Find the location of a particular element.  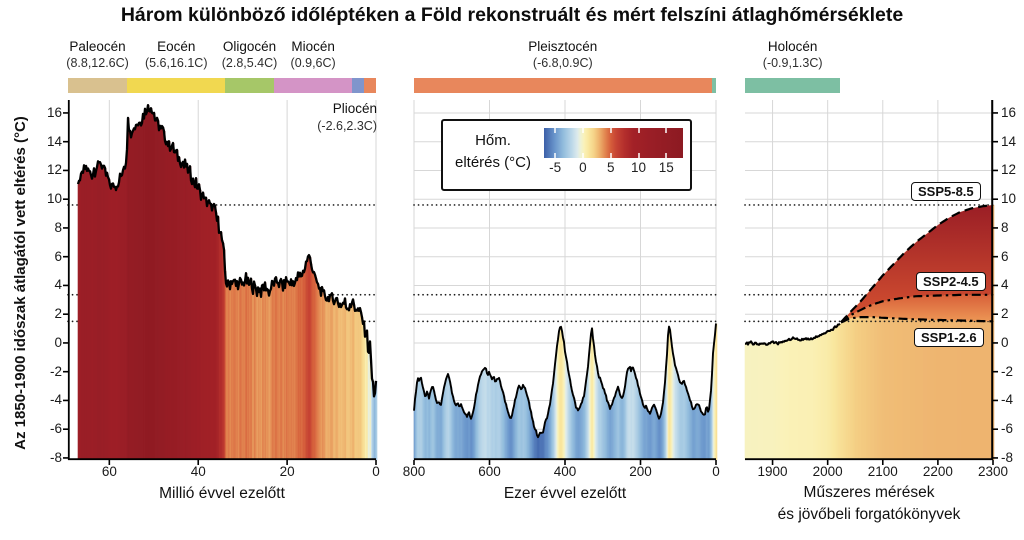

ssp2-45-label: SSP2-4.5 is located at coordinates (951, 281).